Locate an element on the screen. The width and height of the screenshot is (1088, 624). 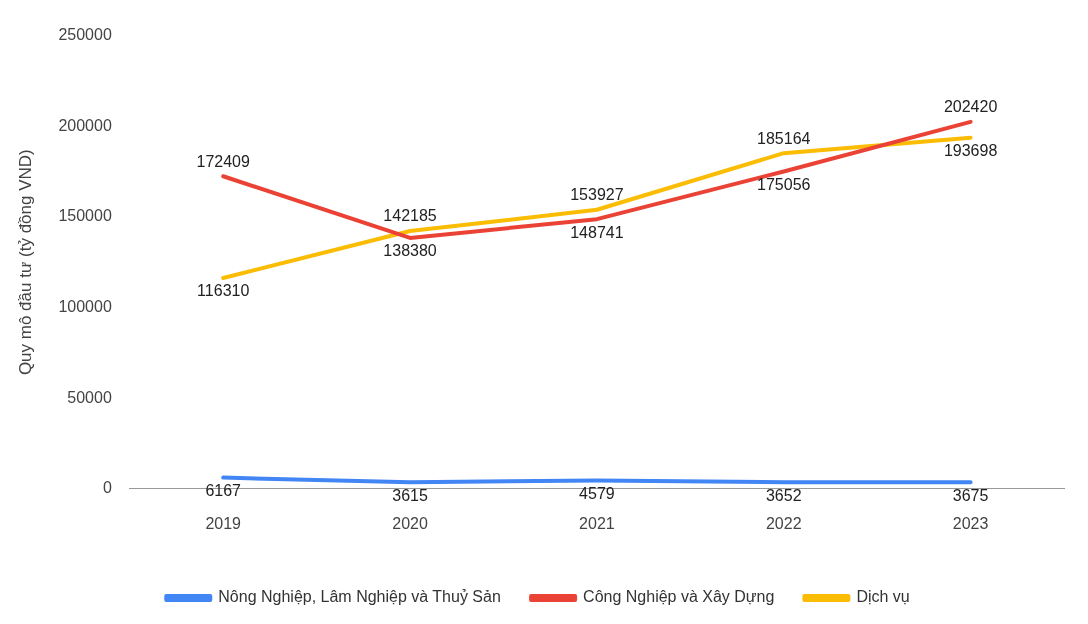
x-tick-label: 2023 is located at coordinates (970, 523).